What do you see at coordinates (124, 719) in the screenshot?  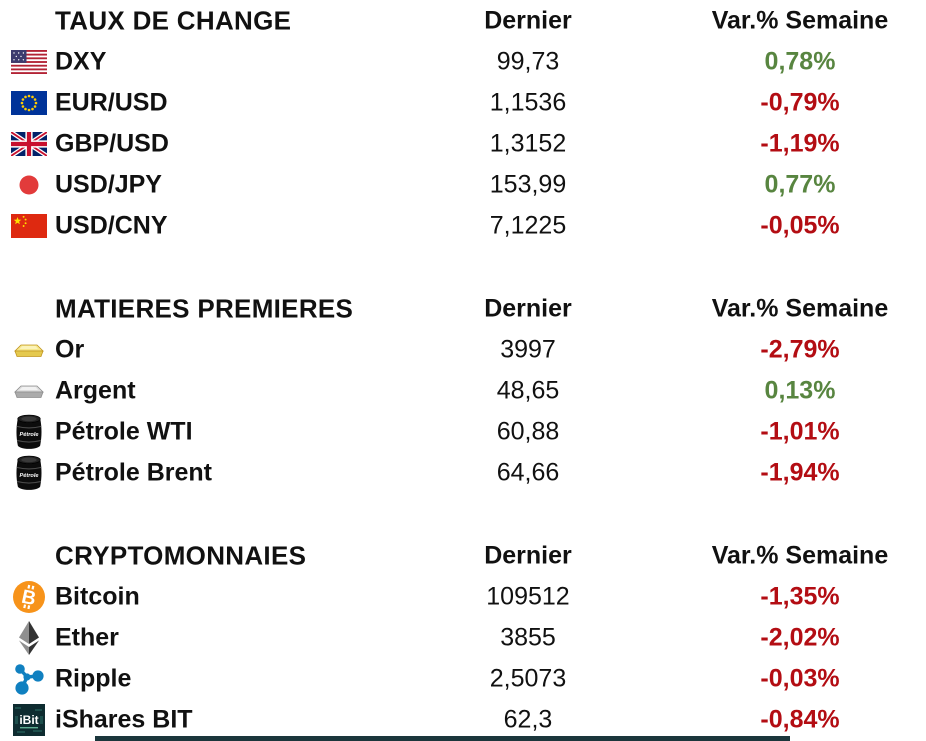 I see `instrument-label: iShares BIT` at bounding box center [124, 719].